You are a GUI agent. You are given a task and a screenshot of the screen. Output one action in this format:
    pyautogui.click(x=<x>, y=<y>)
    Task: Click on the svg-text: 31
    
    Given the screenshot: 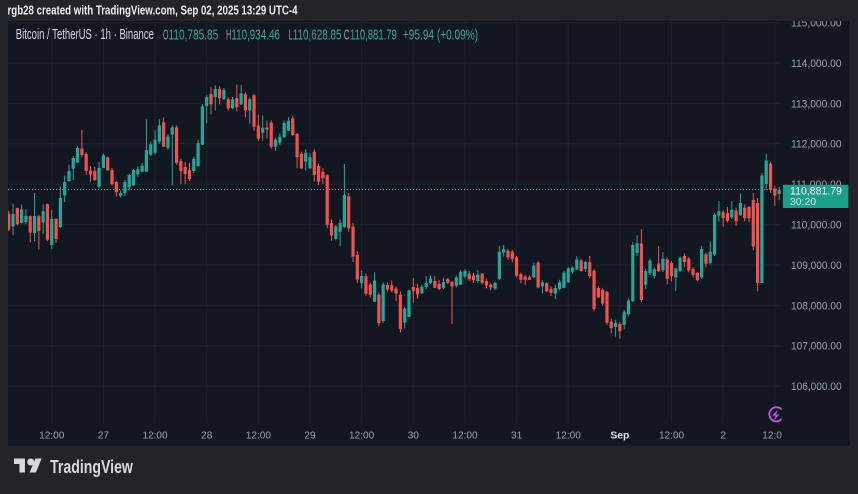 What is the action you would take?
    pyautogui.click(x=517, y=436)
    